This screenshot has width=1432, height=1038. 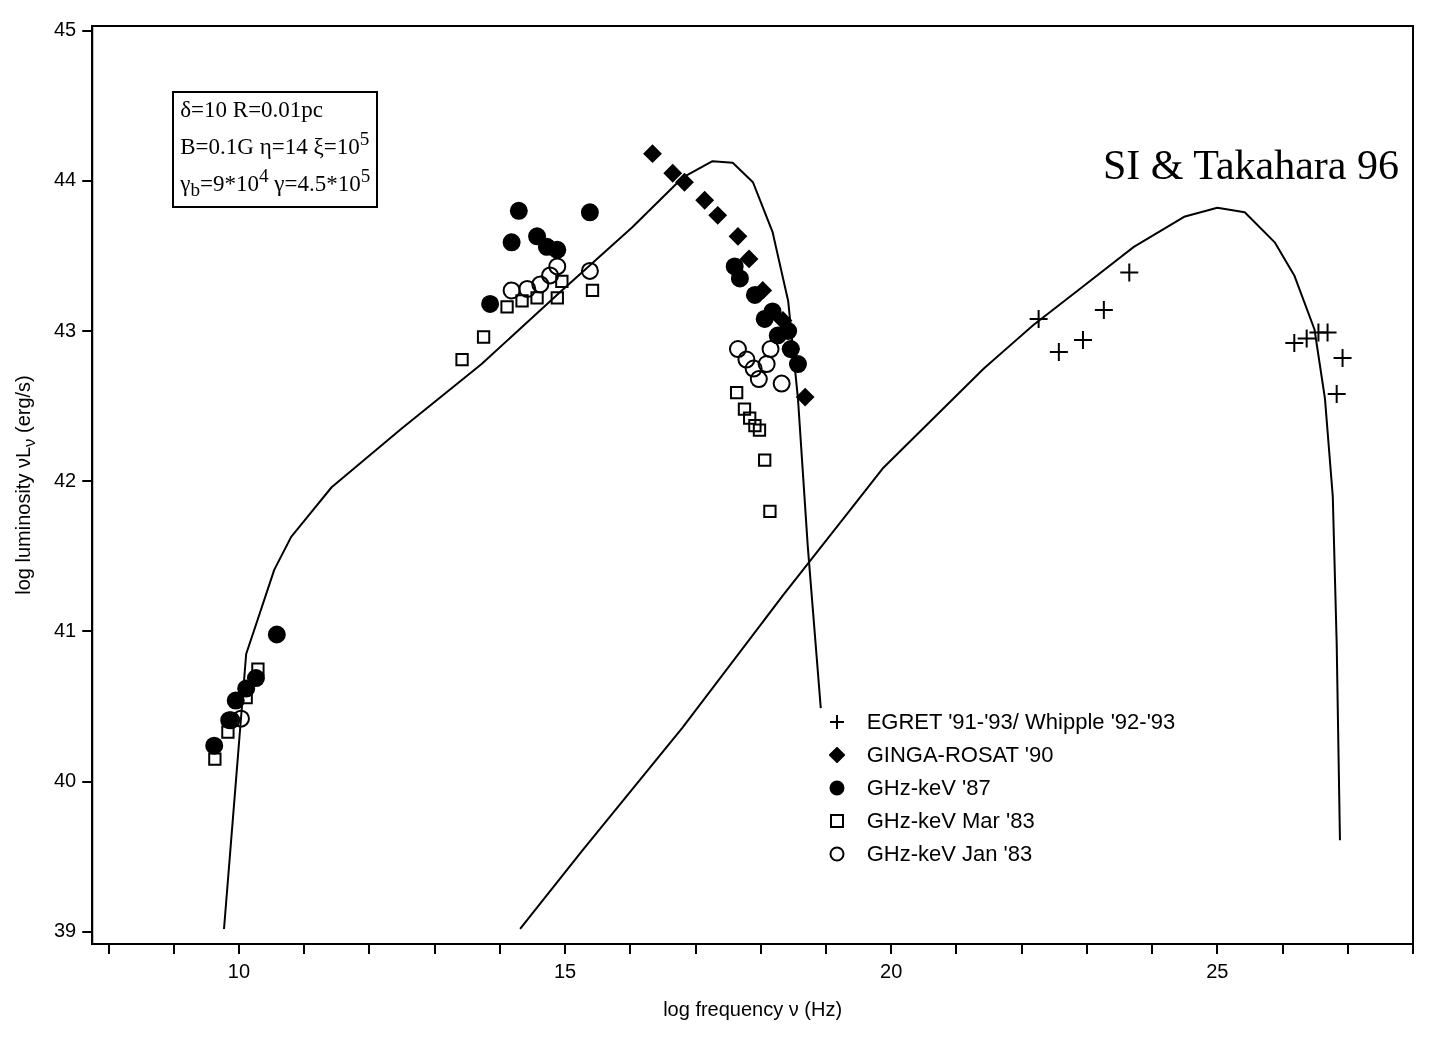 What do you see at coordinates (950, 821) in the screenshot?
I see `legend-label: GHz-keV Mar '83` at bounding box center [950, 821].